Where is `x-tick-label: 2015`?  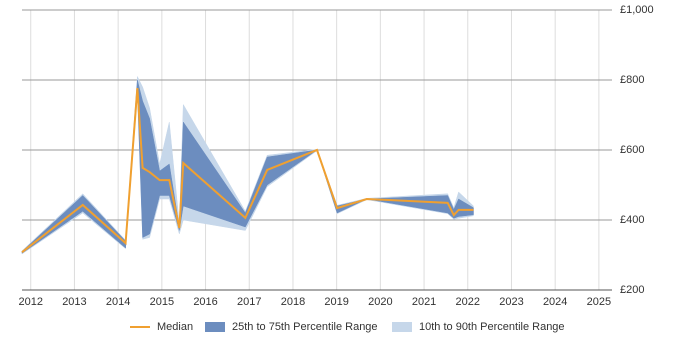 x-tick-label: 2015 is located at coordinates (162, 302).